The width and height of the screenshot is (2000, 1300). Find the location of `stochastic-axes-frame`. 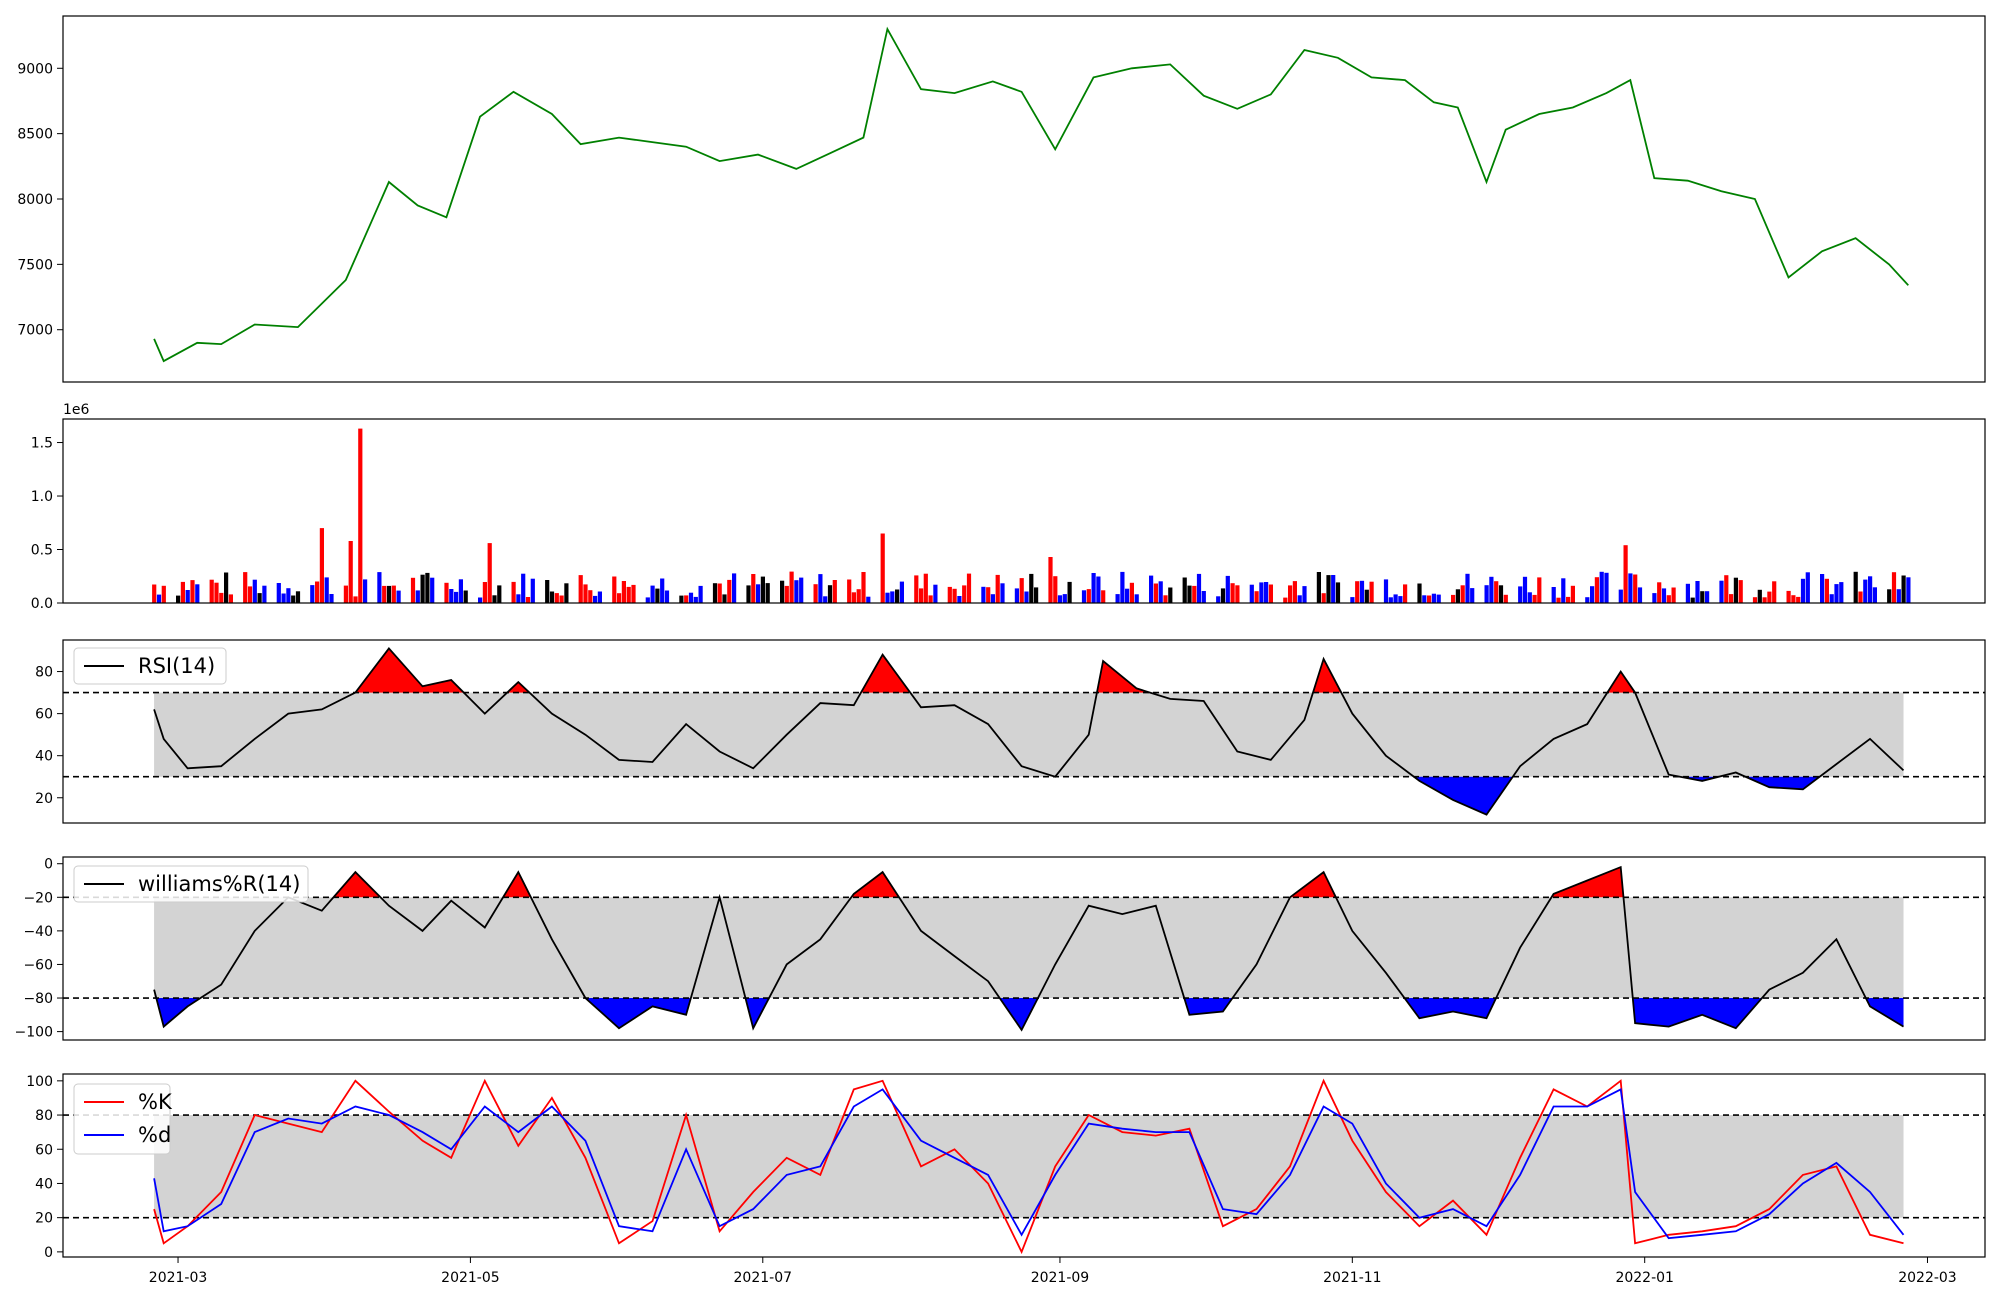

stochastic-axes-frame is located at coordinates (1024, 1165).